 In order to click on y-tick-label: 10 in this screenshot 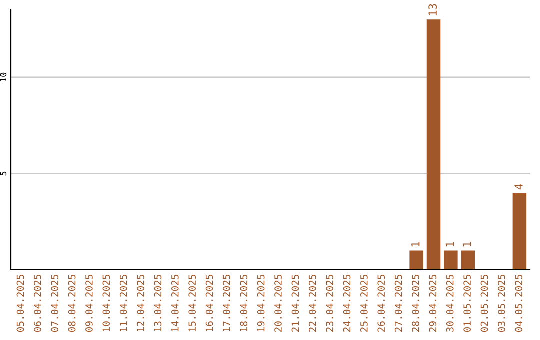, I will do `click(3, 77)`.